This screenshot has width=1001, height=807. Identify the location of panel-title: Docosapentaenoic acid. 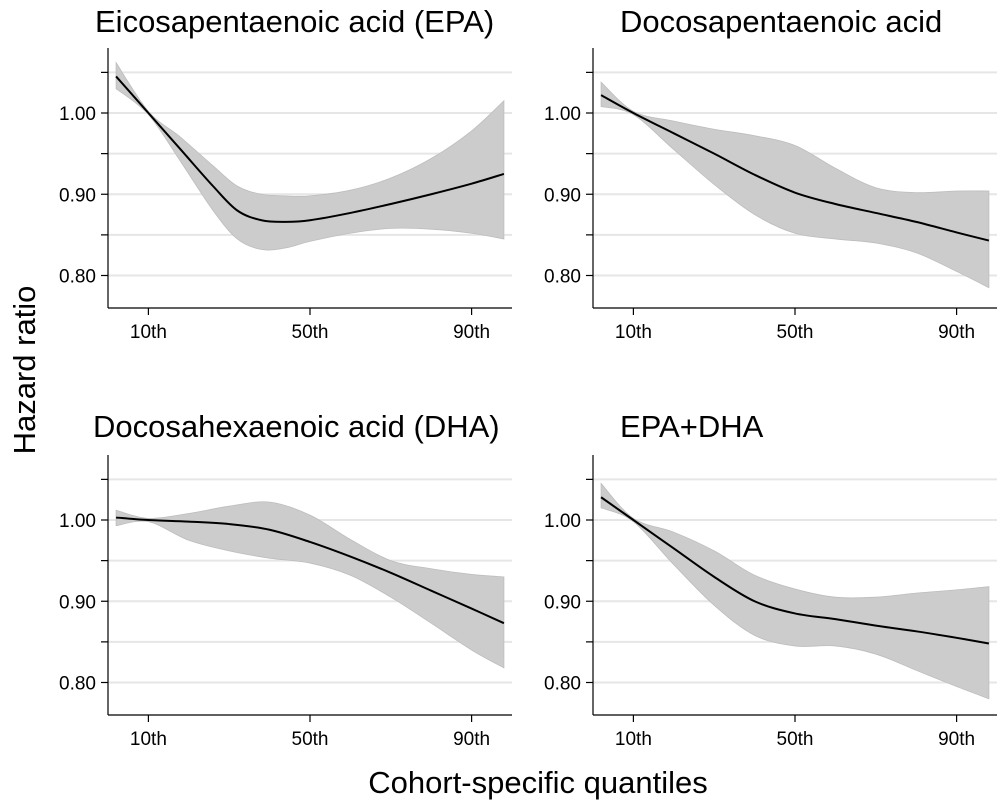
(781, 21).